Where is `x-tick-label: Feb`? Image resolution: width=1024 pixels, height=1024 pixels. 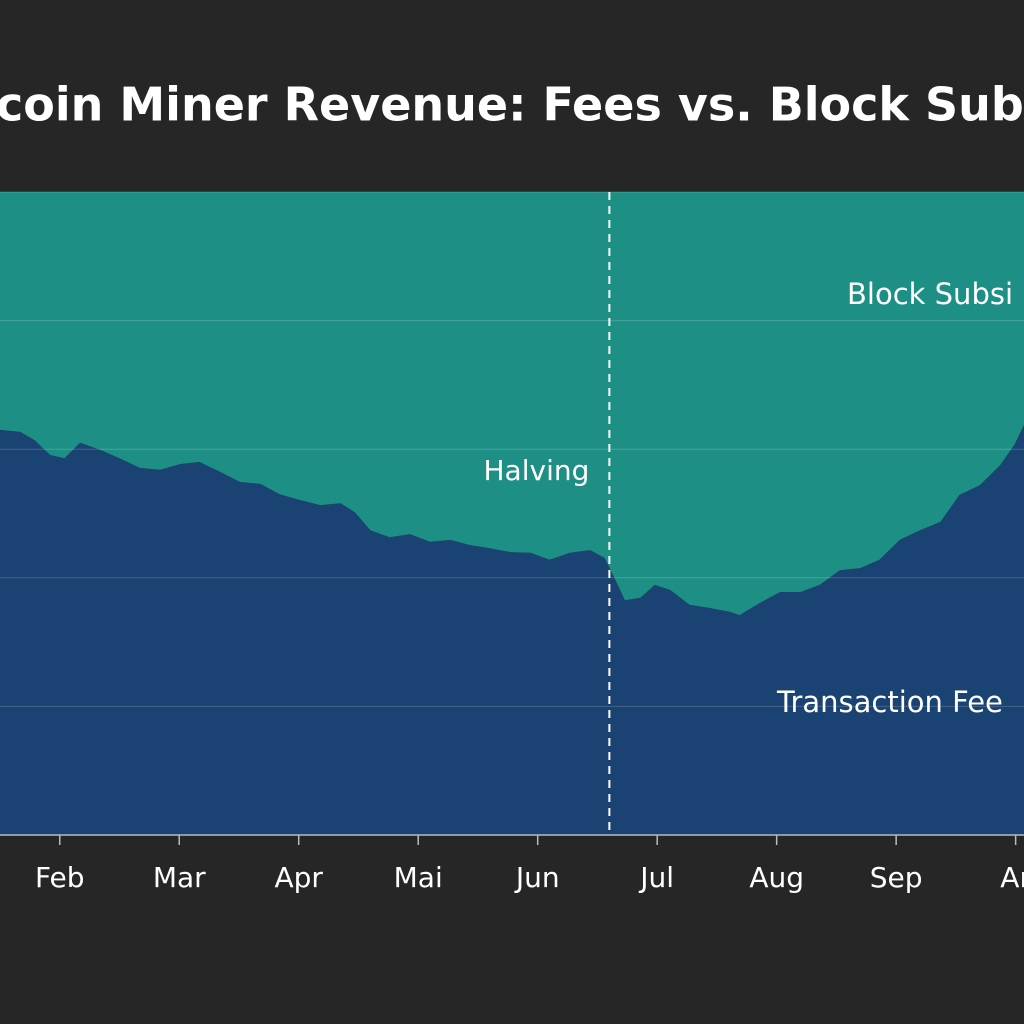
x-tick-label: Feb is located at coordinates (60, 877).